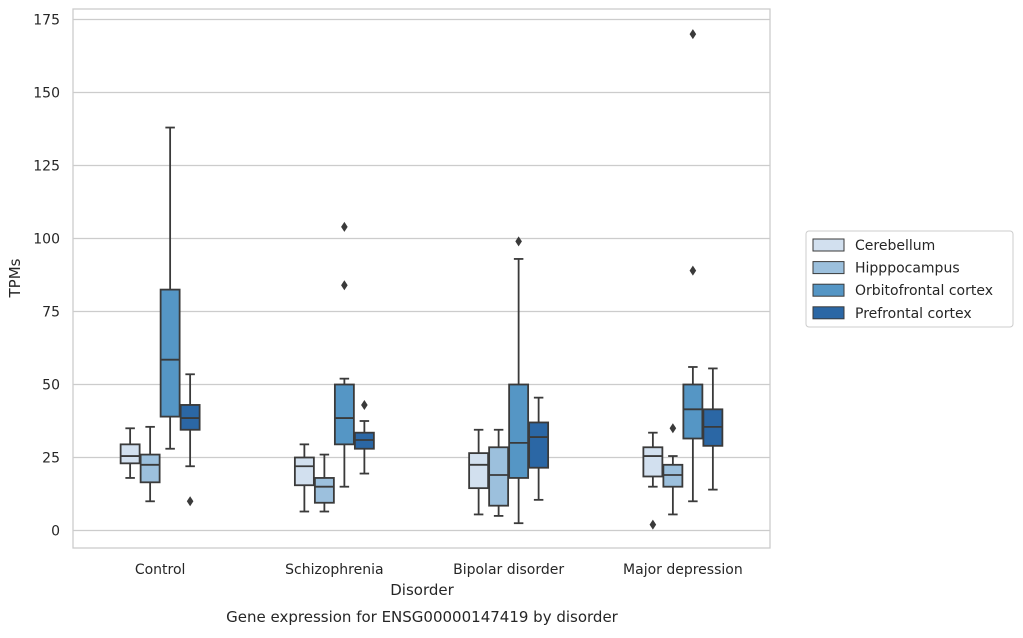 The image size is (1023, 638). Describe the element at coordinates (913, 314) in the screenshot. I see `legend-label: Prefrontal cortex` at that location.